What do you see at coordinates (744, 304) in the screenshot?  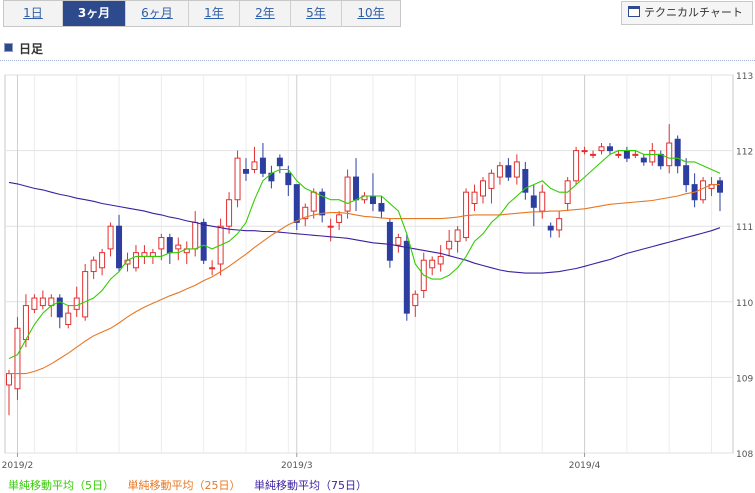 I see `y-tick-label: 110` at bounding box center [744, 304].